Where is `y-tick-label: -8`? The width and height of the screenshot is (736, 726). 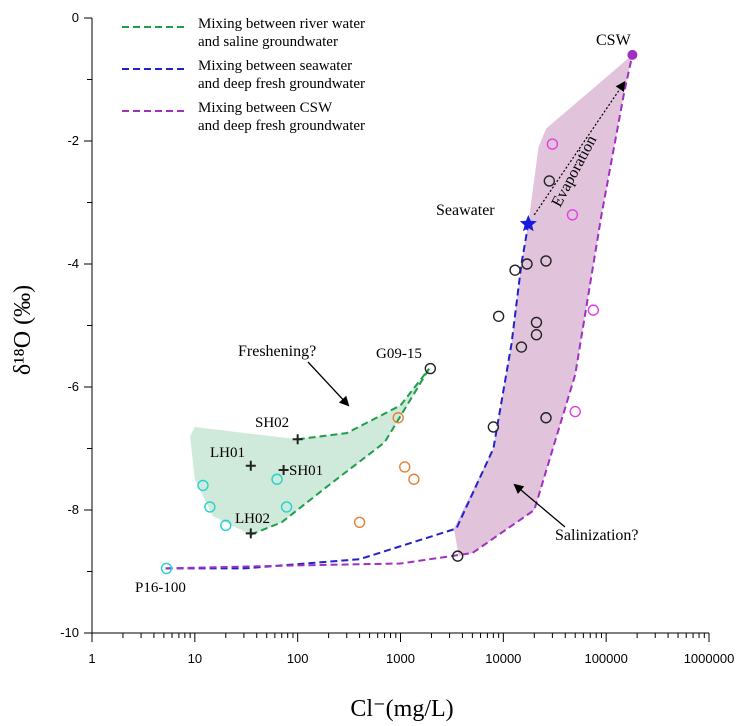 y-tick-label: -8 is located at coordinates (73, 509).